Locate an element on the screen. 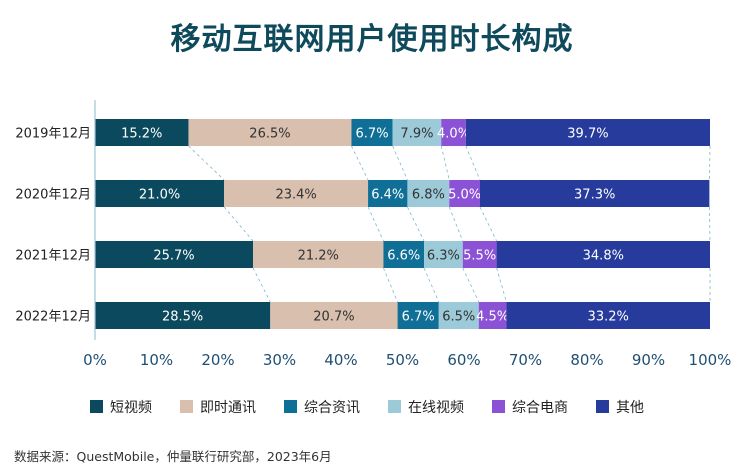 This screenshot has height=476, width=744. x-tick-label: 0% is located at coordinates (95, 360).